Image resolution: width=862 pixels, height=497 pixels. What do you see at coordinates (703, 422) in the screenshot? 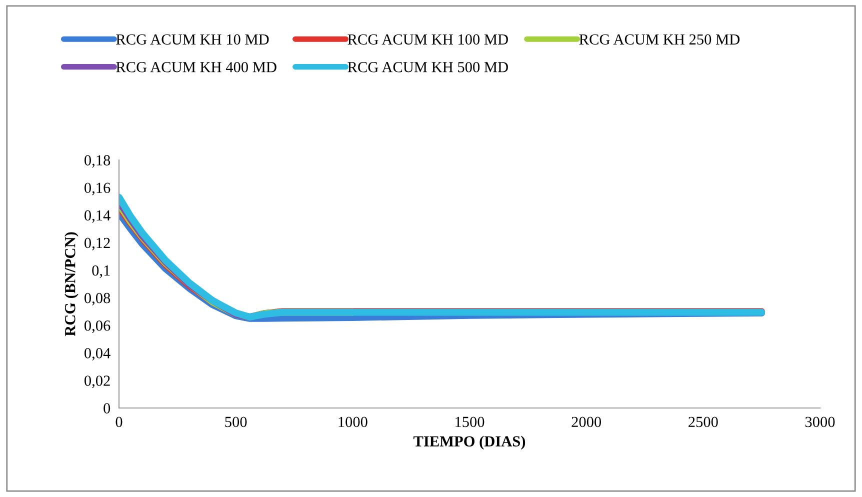
I see `x-tick-label: 2500` at bounding box center [703, 422].